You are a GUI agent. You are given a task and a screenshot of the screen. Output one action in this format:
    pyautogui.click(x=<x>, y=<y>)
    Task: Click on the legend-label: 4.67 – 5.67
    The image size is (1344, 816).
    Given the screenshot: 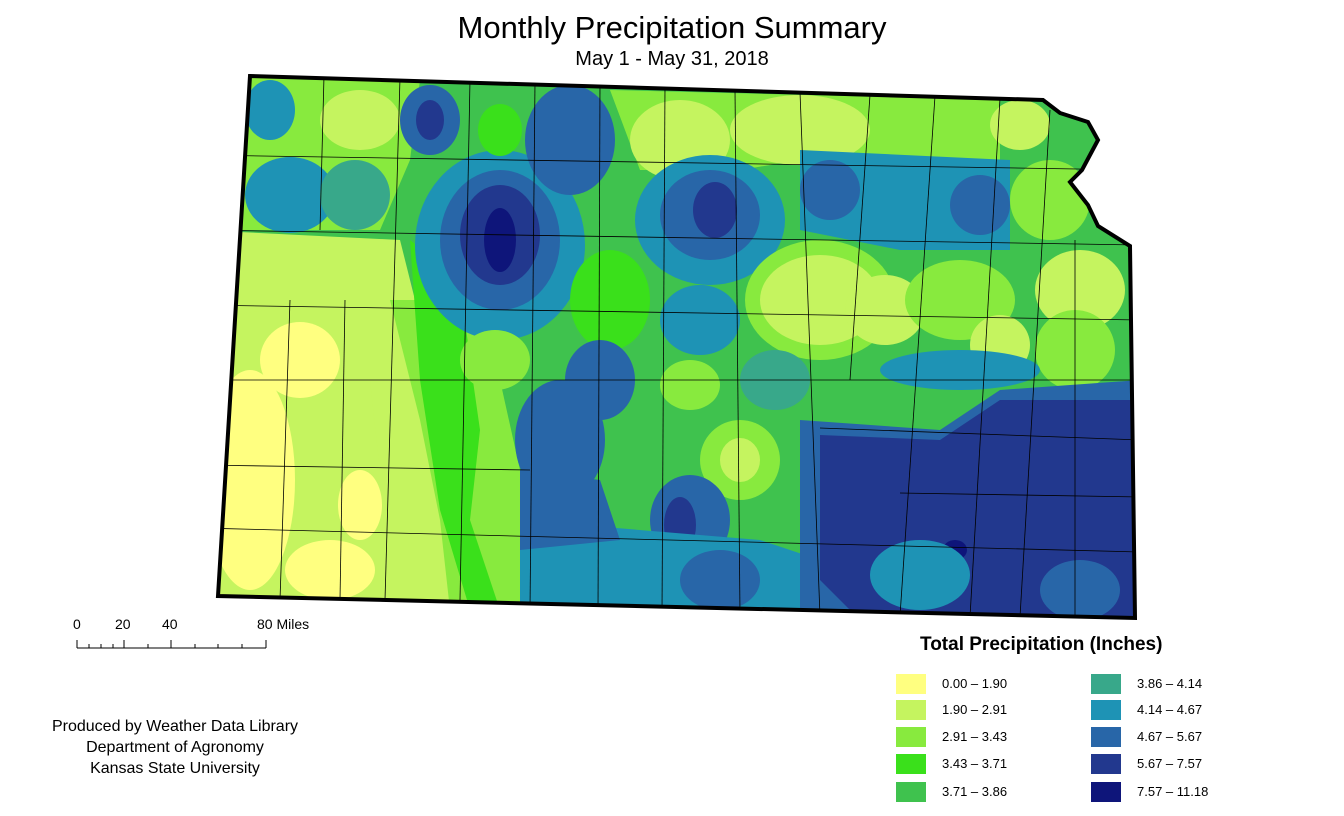 What is the action you would take?
    pyautogui.click(x=1170, y=736)
    